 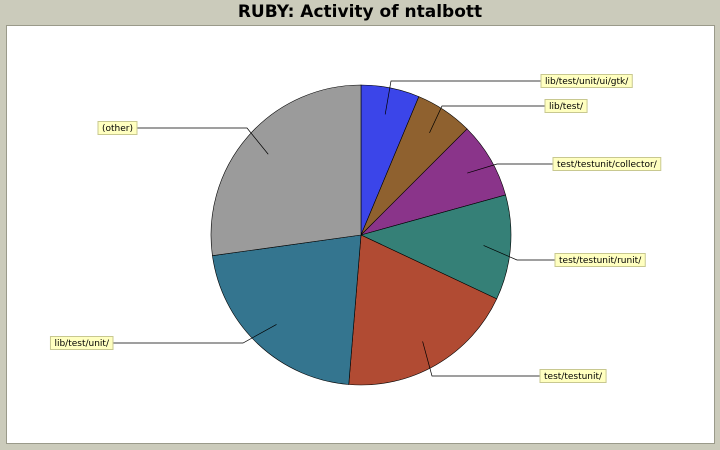 I want to click on slice-label-6: (other), so click(x=117, y=128).